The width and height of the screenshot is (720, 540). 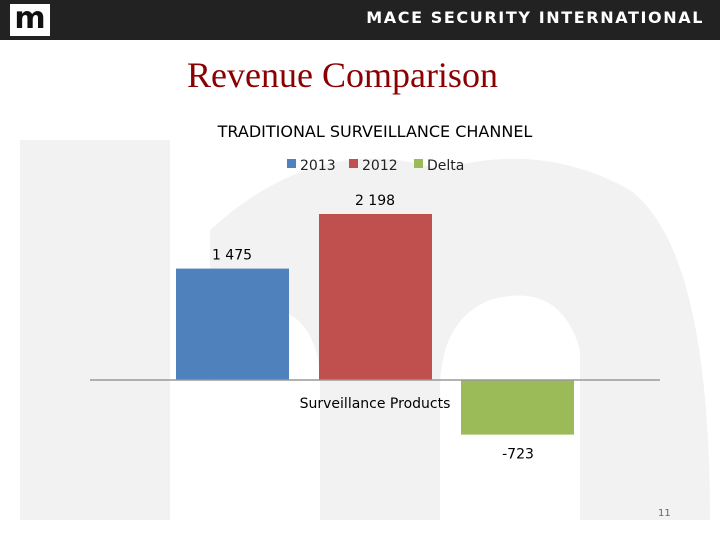 What do you see at coordinates (418, 163) in the screenshot?
I see `legend-swatch-delta` at bounding box center [418, 163].